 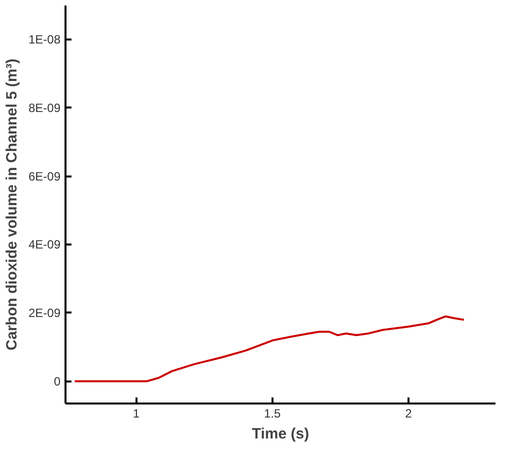 I want to click on y-tick-label: 2E-09, so click(x=44, y=313).